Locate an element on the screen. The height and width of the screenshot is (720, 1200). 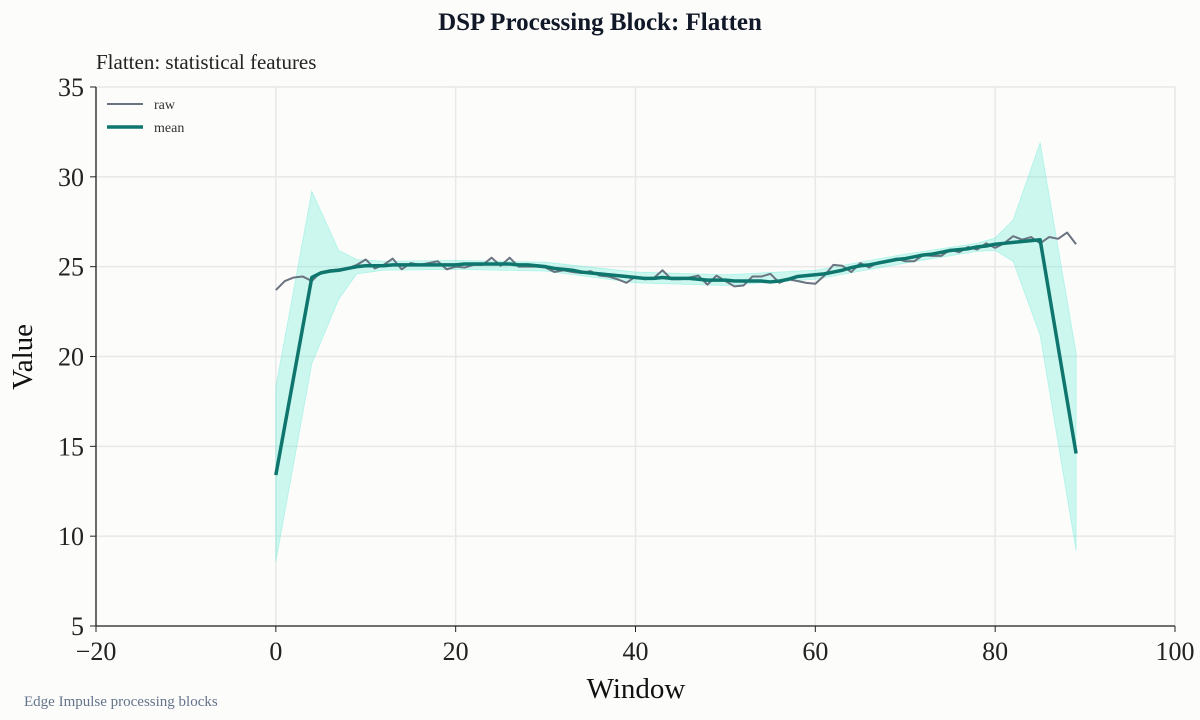
y-tick-label: 20 is located at coordinates (71, 357).